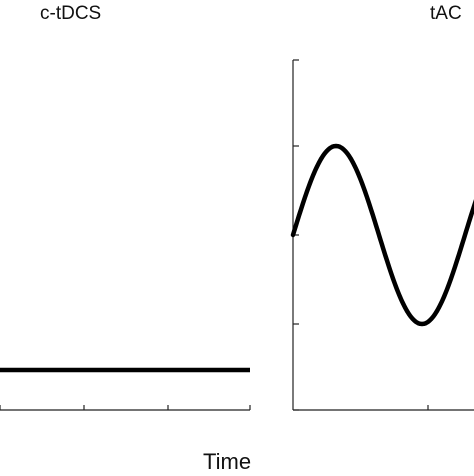 This screenshot has height=476, width=474. I want to click on chart-title-ctdcs: c-tDCS, so click(71, 13).